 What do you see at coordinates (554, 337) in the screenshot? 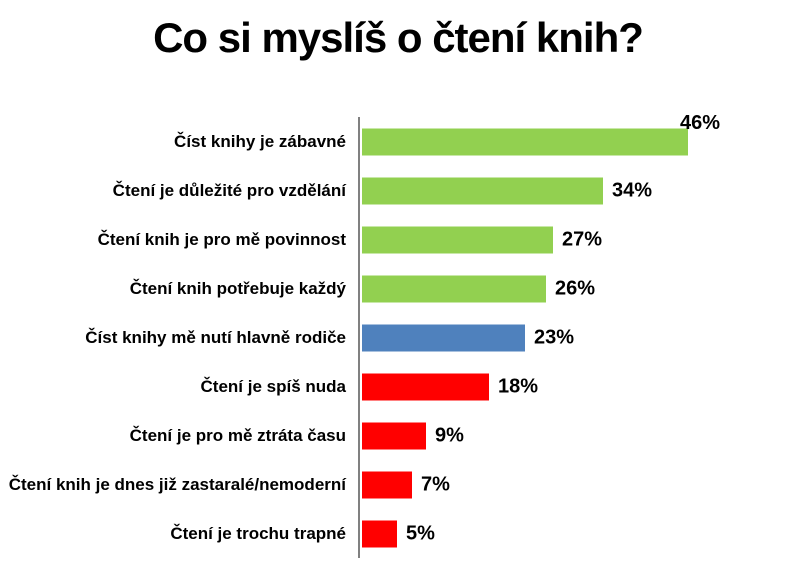
I see `value-label: 23%` at bounding box center [554, 337].